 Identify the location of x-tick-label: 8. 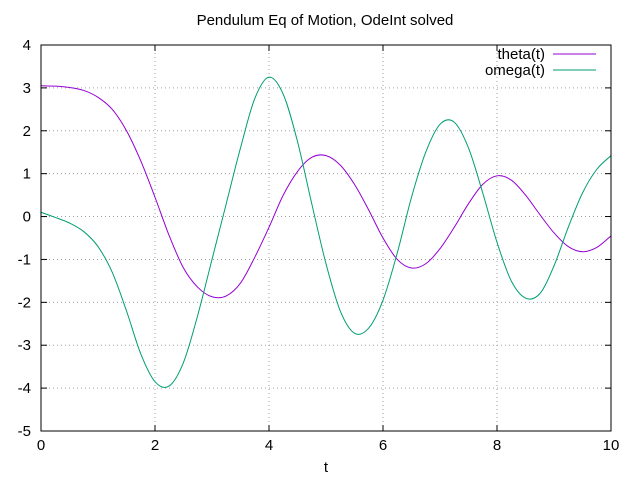
(497, 445).